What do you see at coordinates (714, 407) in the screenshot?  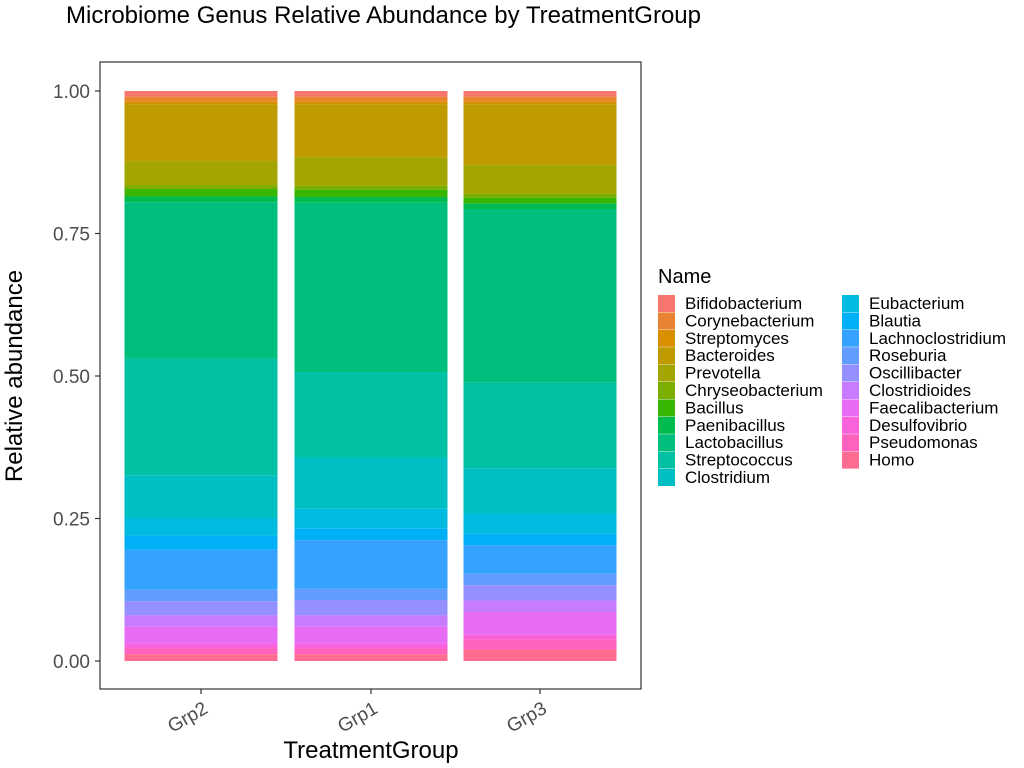 I see `legend-label: Bacillus` at bounding box center [714, 407].